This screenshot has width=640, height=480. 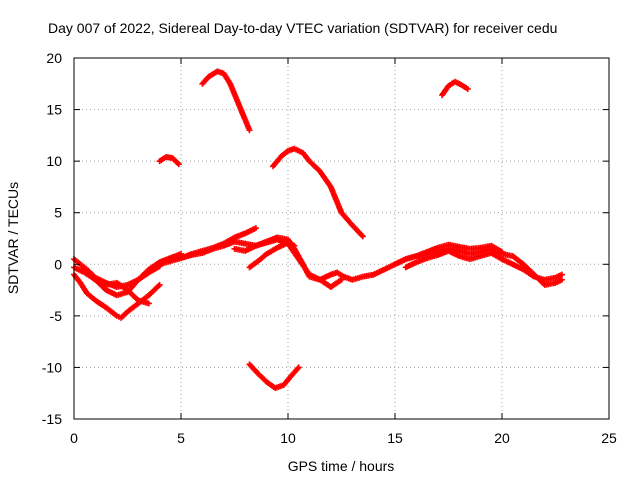 I want to click on x-tick-label: 25, so click(x=609, y=438).